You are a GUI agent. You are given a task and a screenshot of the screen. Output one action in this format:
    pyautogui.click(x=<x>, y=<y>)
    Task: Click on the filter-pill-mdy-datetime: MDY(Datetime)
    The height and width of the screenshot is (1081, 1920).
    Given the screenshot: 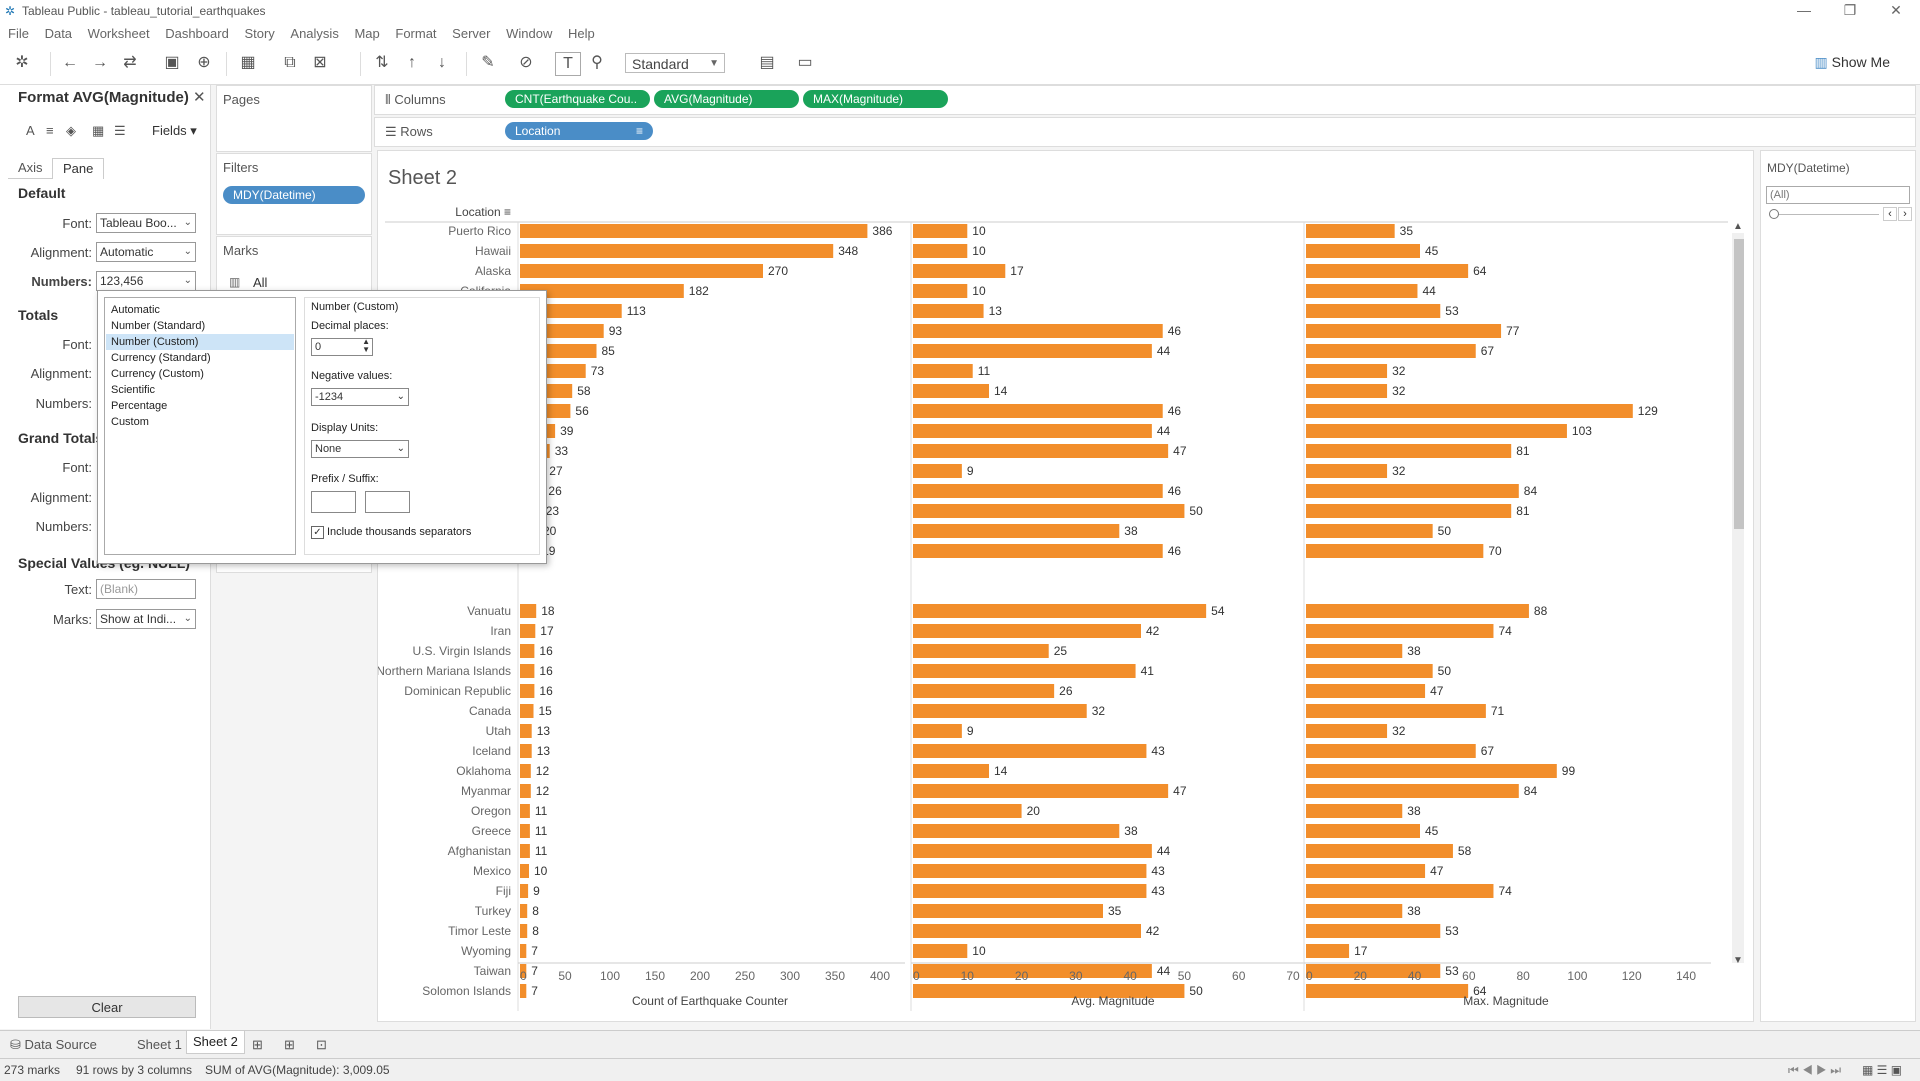 What is the action you would take?
    pyautogui.click(x=294, y=195)
    